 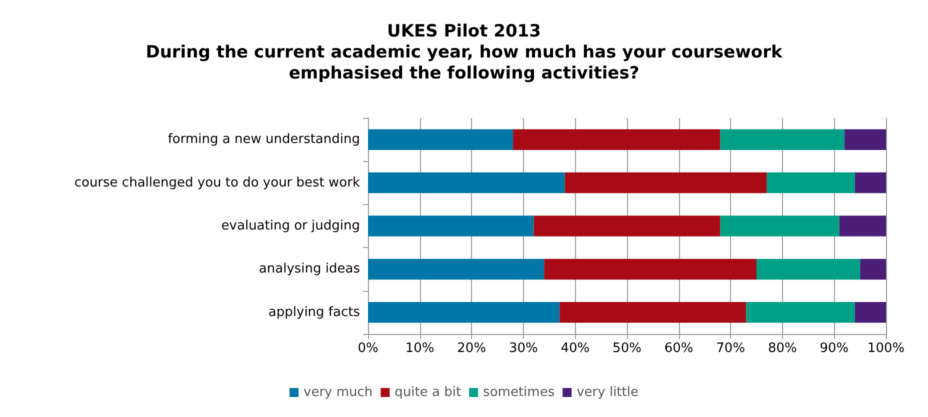 What do you see at coordinates (575, 348) in the screenshot?
I see `x-tick-label: 40%` at bounding box center [575, 348].